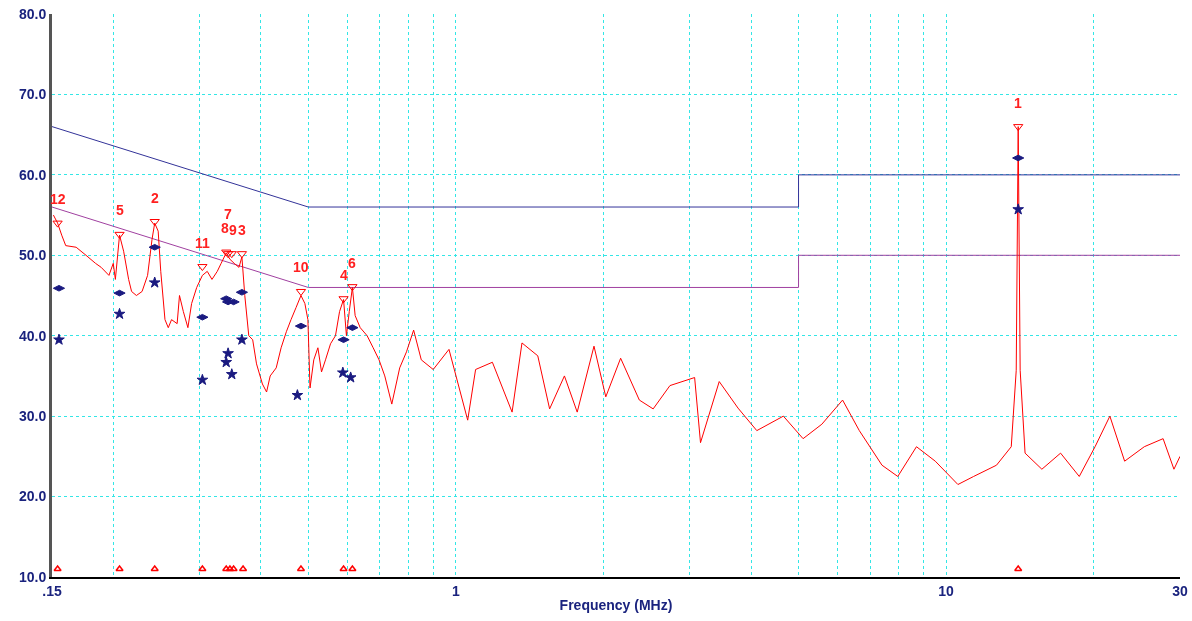 The image size is (1192, 621). Describe the element at coordinates (52, 590) in the screenshot. I see `x-tick-label: .15` at that location.